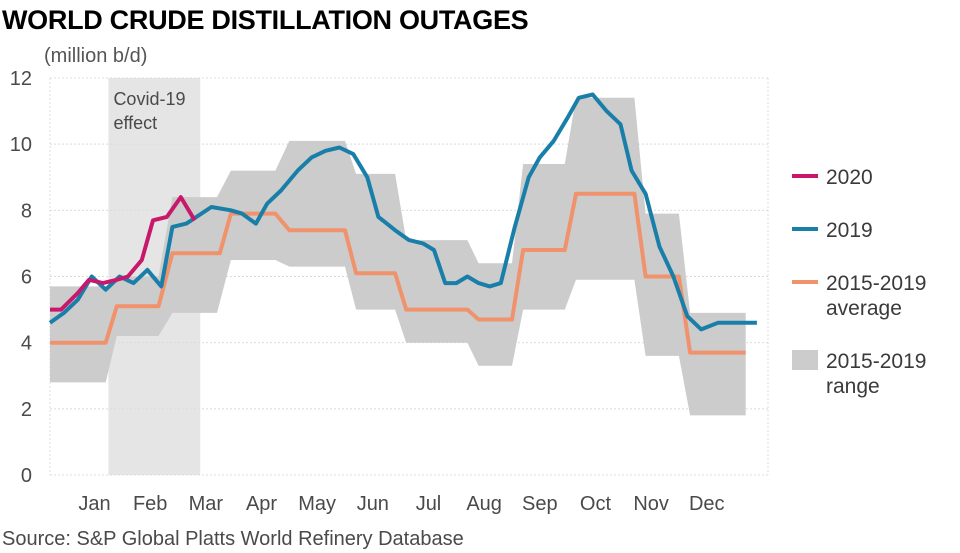 The width and height of the screenshot is (960, 553). I want to click on x-tick-label: Jan, so click(94, 504).